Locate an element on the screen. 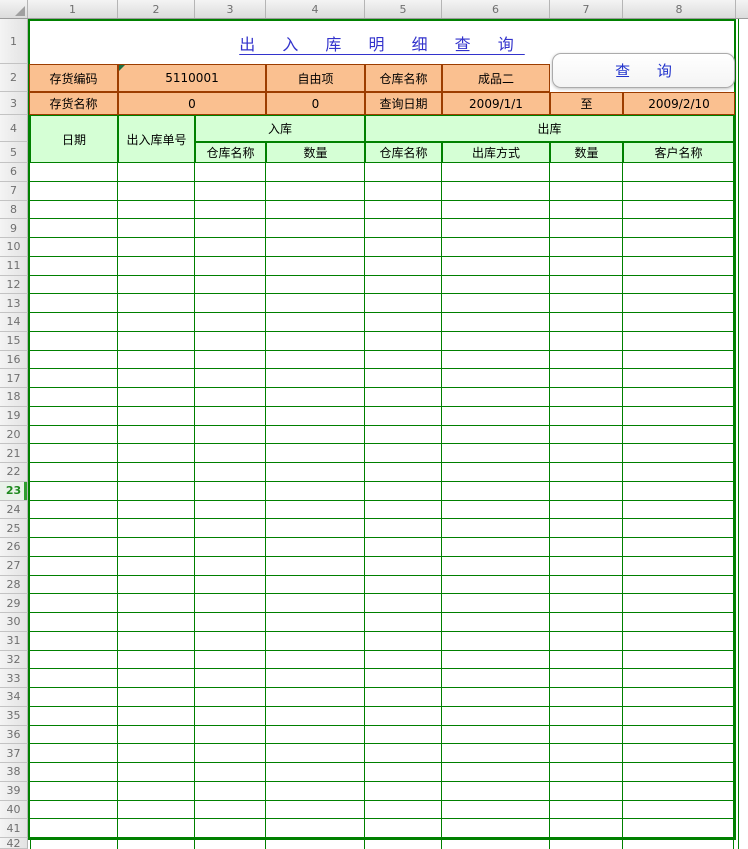 This screenshot has width=748, height=849. header-inbound-group-cell: 入库 is located at coordinates (280, 128).